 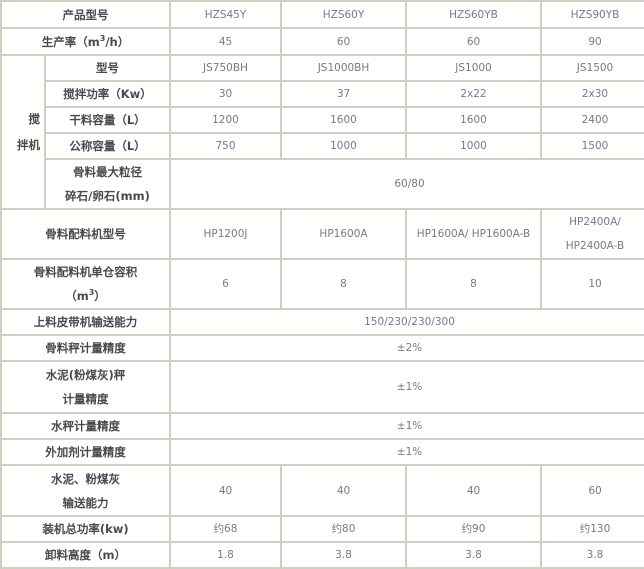 What do you see at coordinates (85, 399) in the screenshot?
I see `label-text: 计量精度` at bounding box center [85, 399].